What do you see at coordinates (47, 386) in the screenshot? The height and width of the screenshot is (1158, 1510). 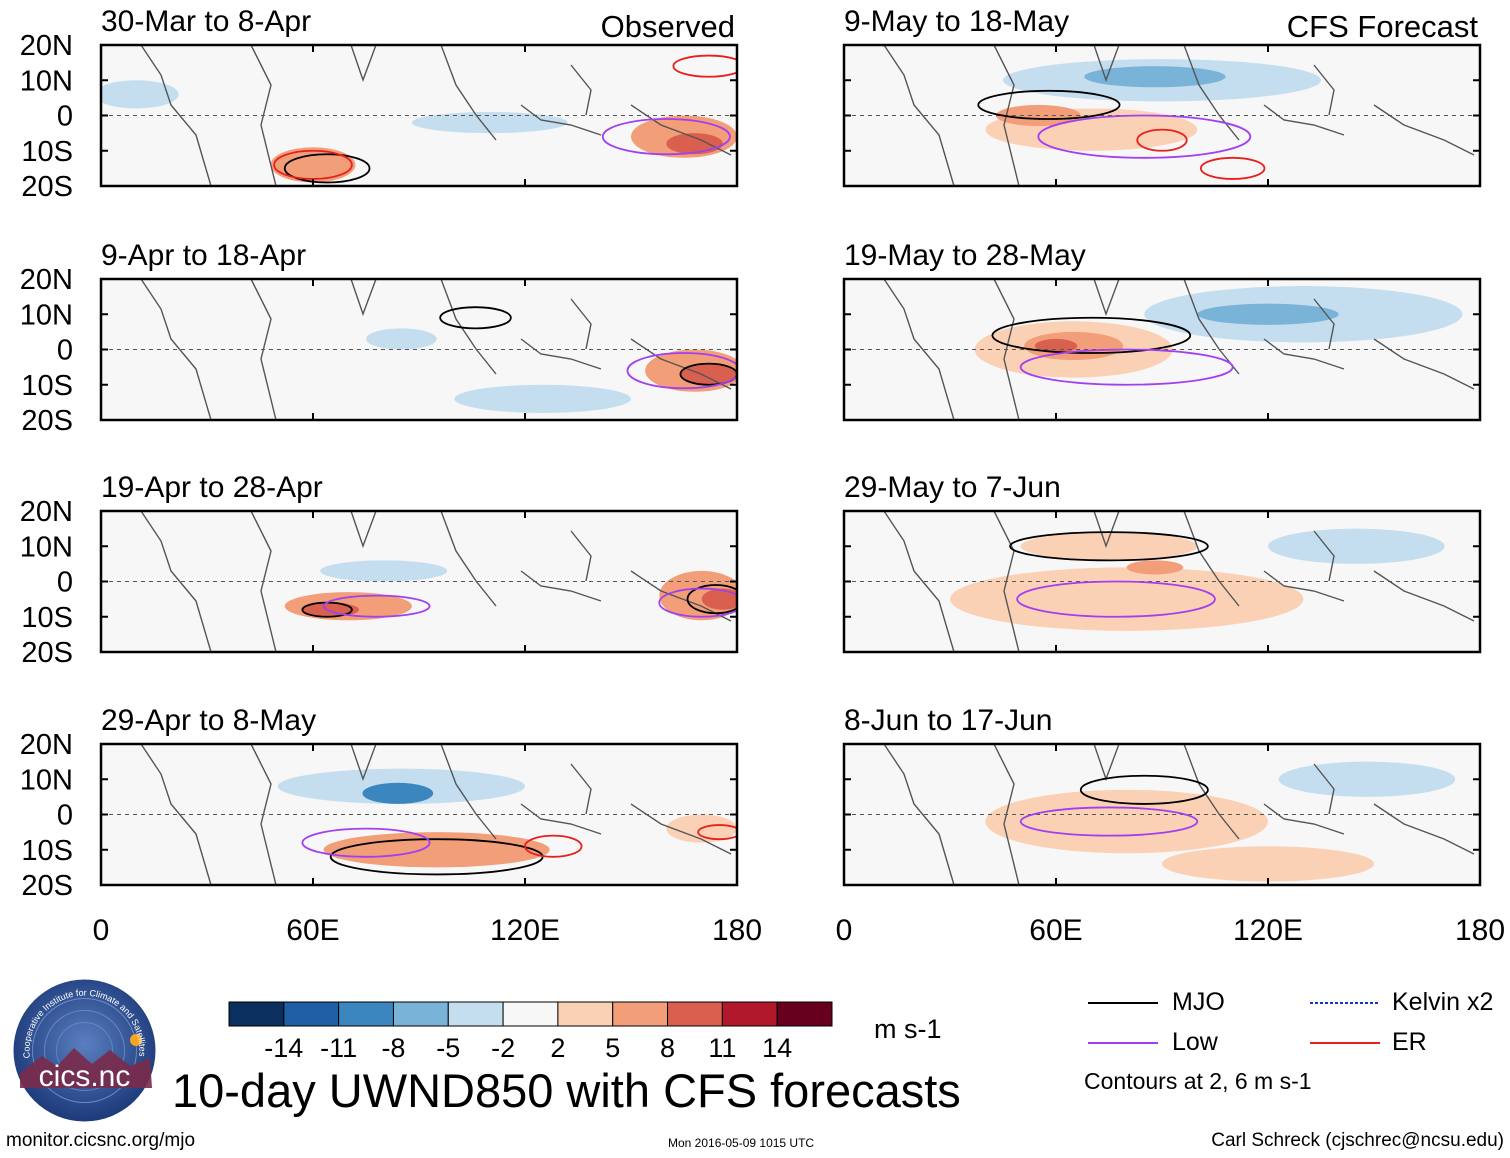 I see `y-tick-label-obs2-3: 10S` at bounding box center [47, 386].